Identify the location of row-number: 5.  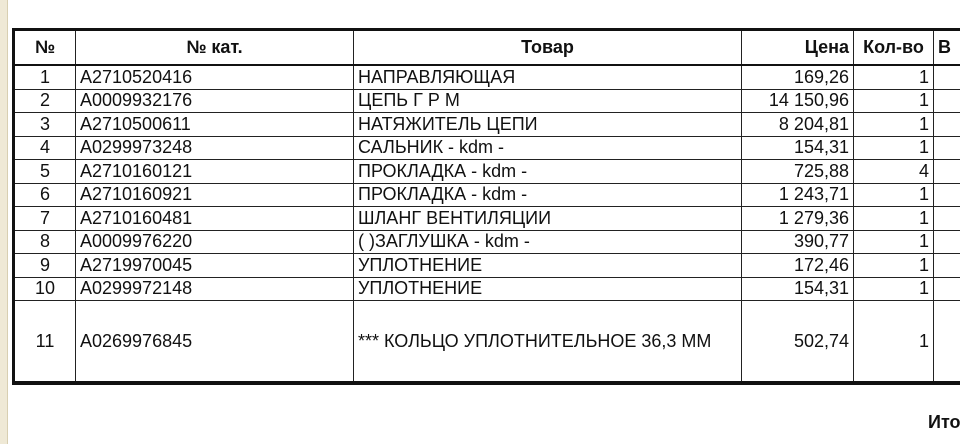
(44, 171).